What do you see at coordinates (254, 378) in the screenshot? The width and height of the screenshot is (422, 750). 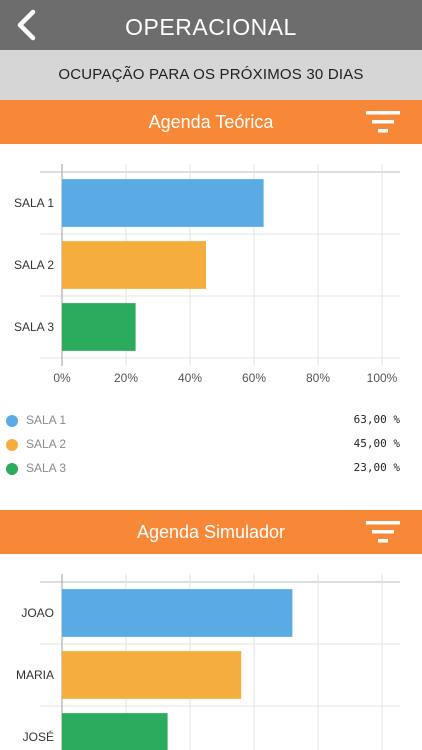 I see `tick-label: 60%` at bounding box center [254, 378].